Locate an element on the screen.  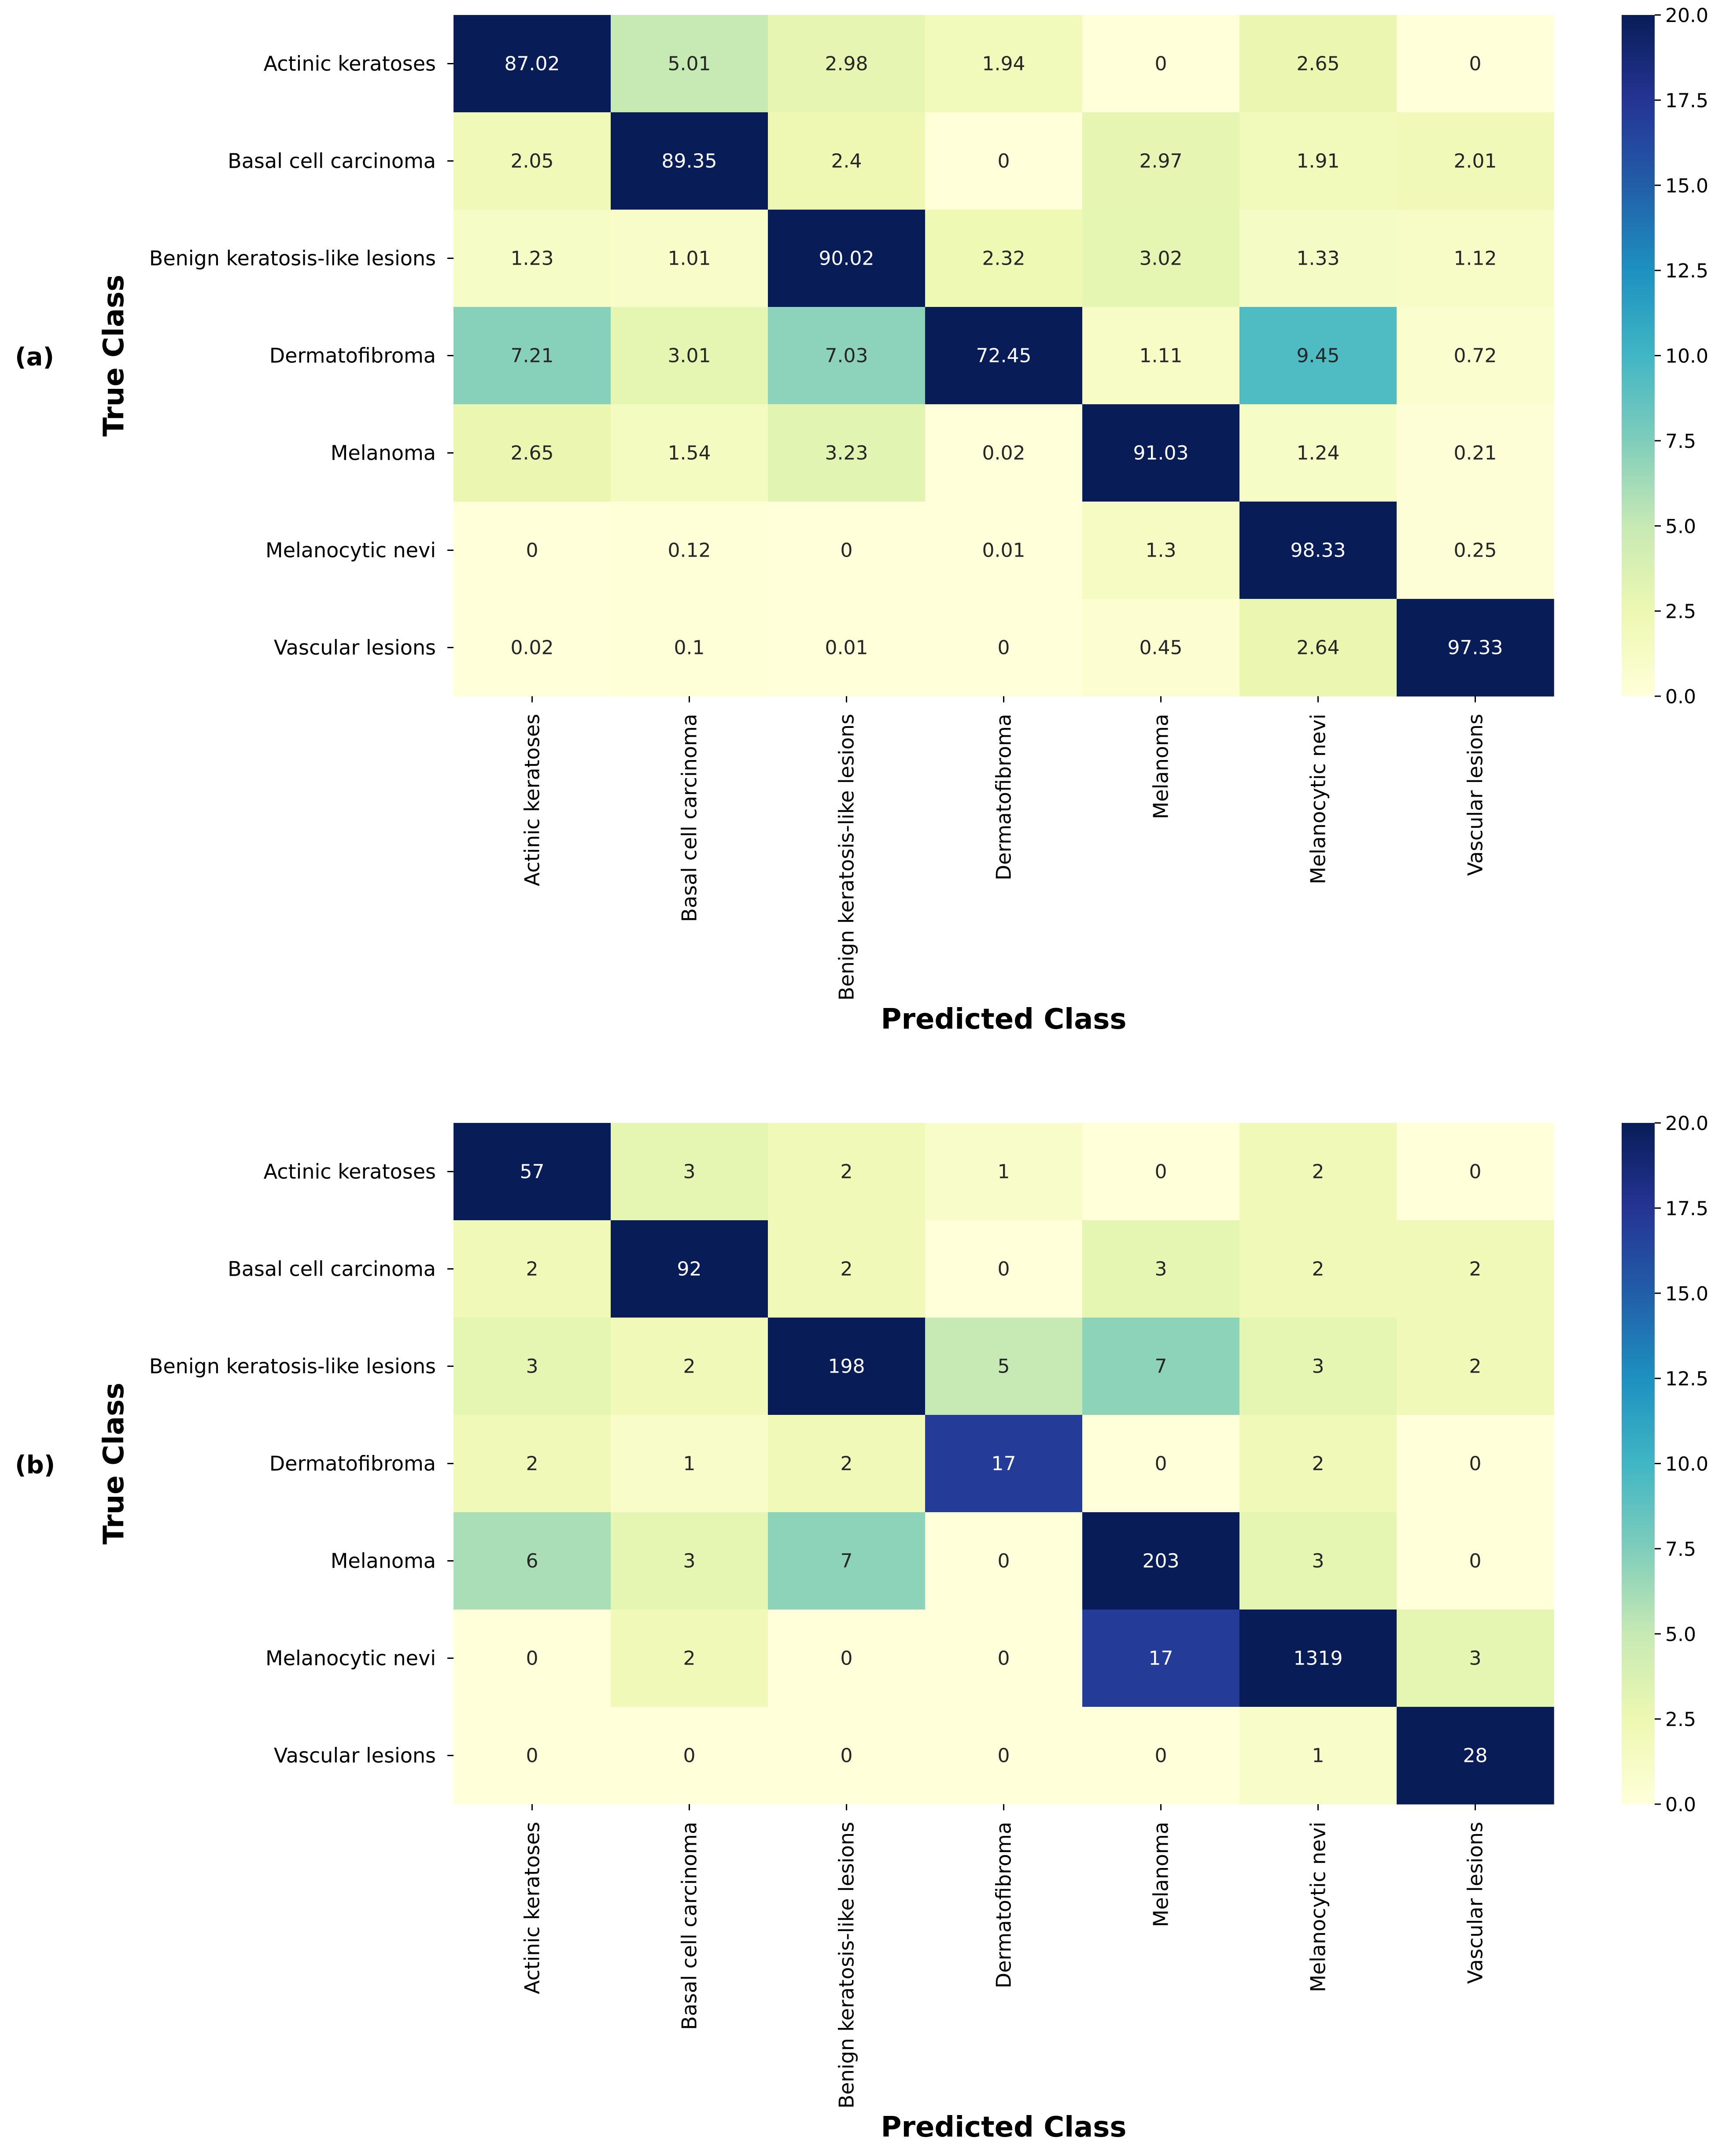
y-tick-label: Benign keratosis-like lesions is located at coordinates (292, 1366).